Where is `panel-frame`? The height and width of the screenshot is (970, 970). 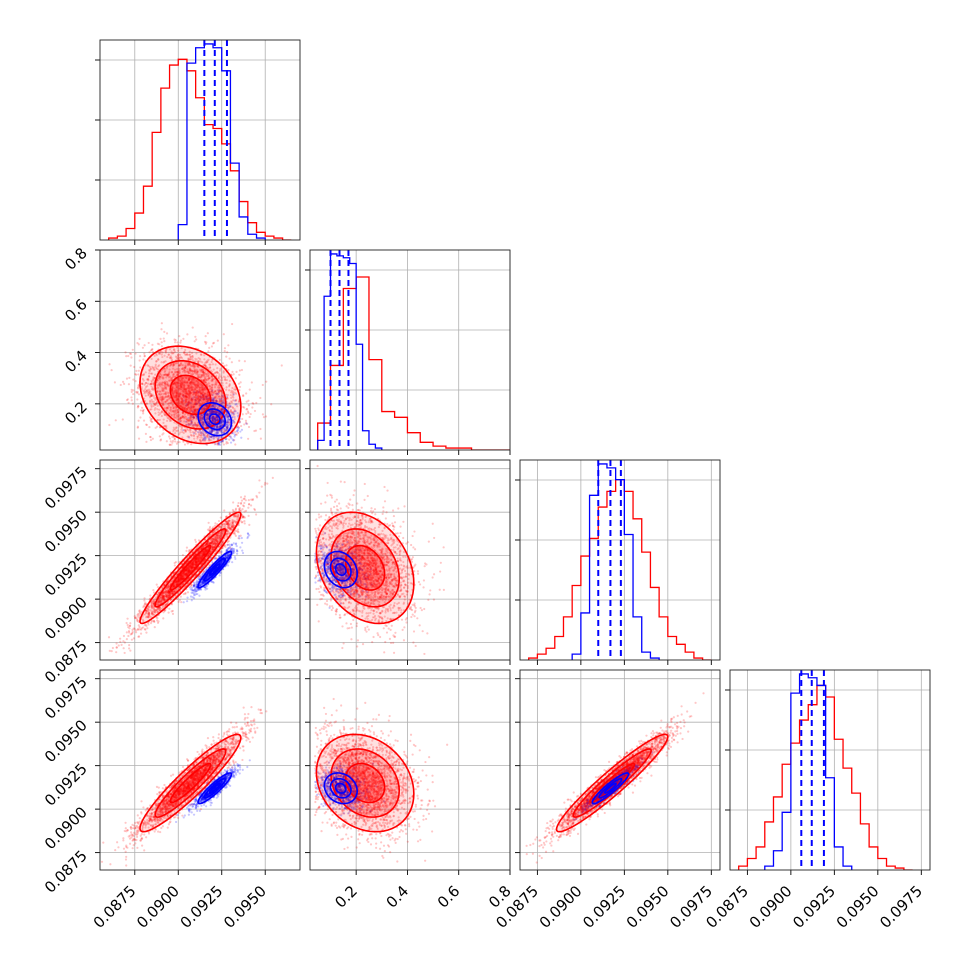
panel-frame is located at coordinates (830, 770).